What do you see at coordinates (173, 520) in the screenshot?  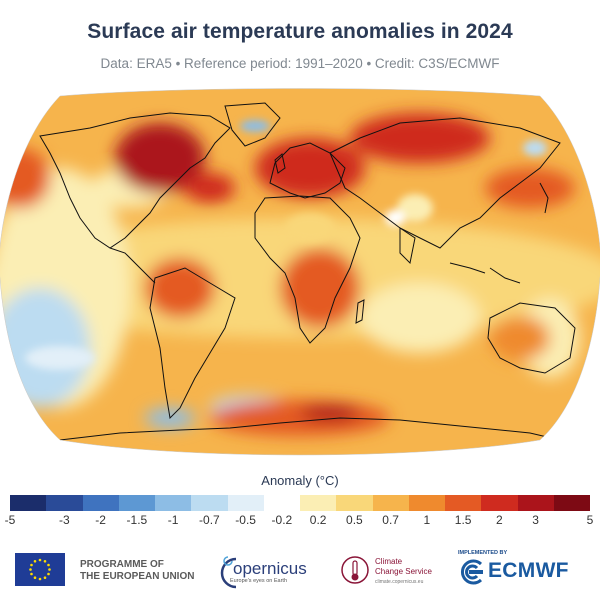 I see `colorbar-tick-label: -1` at bounding box center [173, 520].